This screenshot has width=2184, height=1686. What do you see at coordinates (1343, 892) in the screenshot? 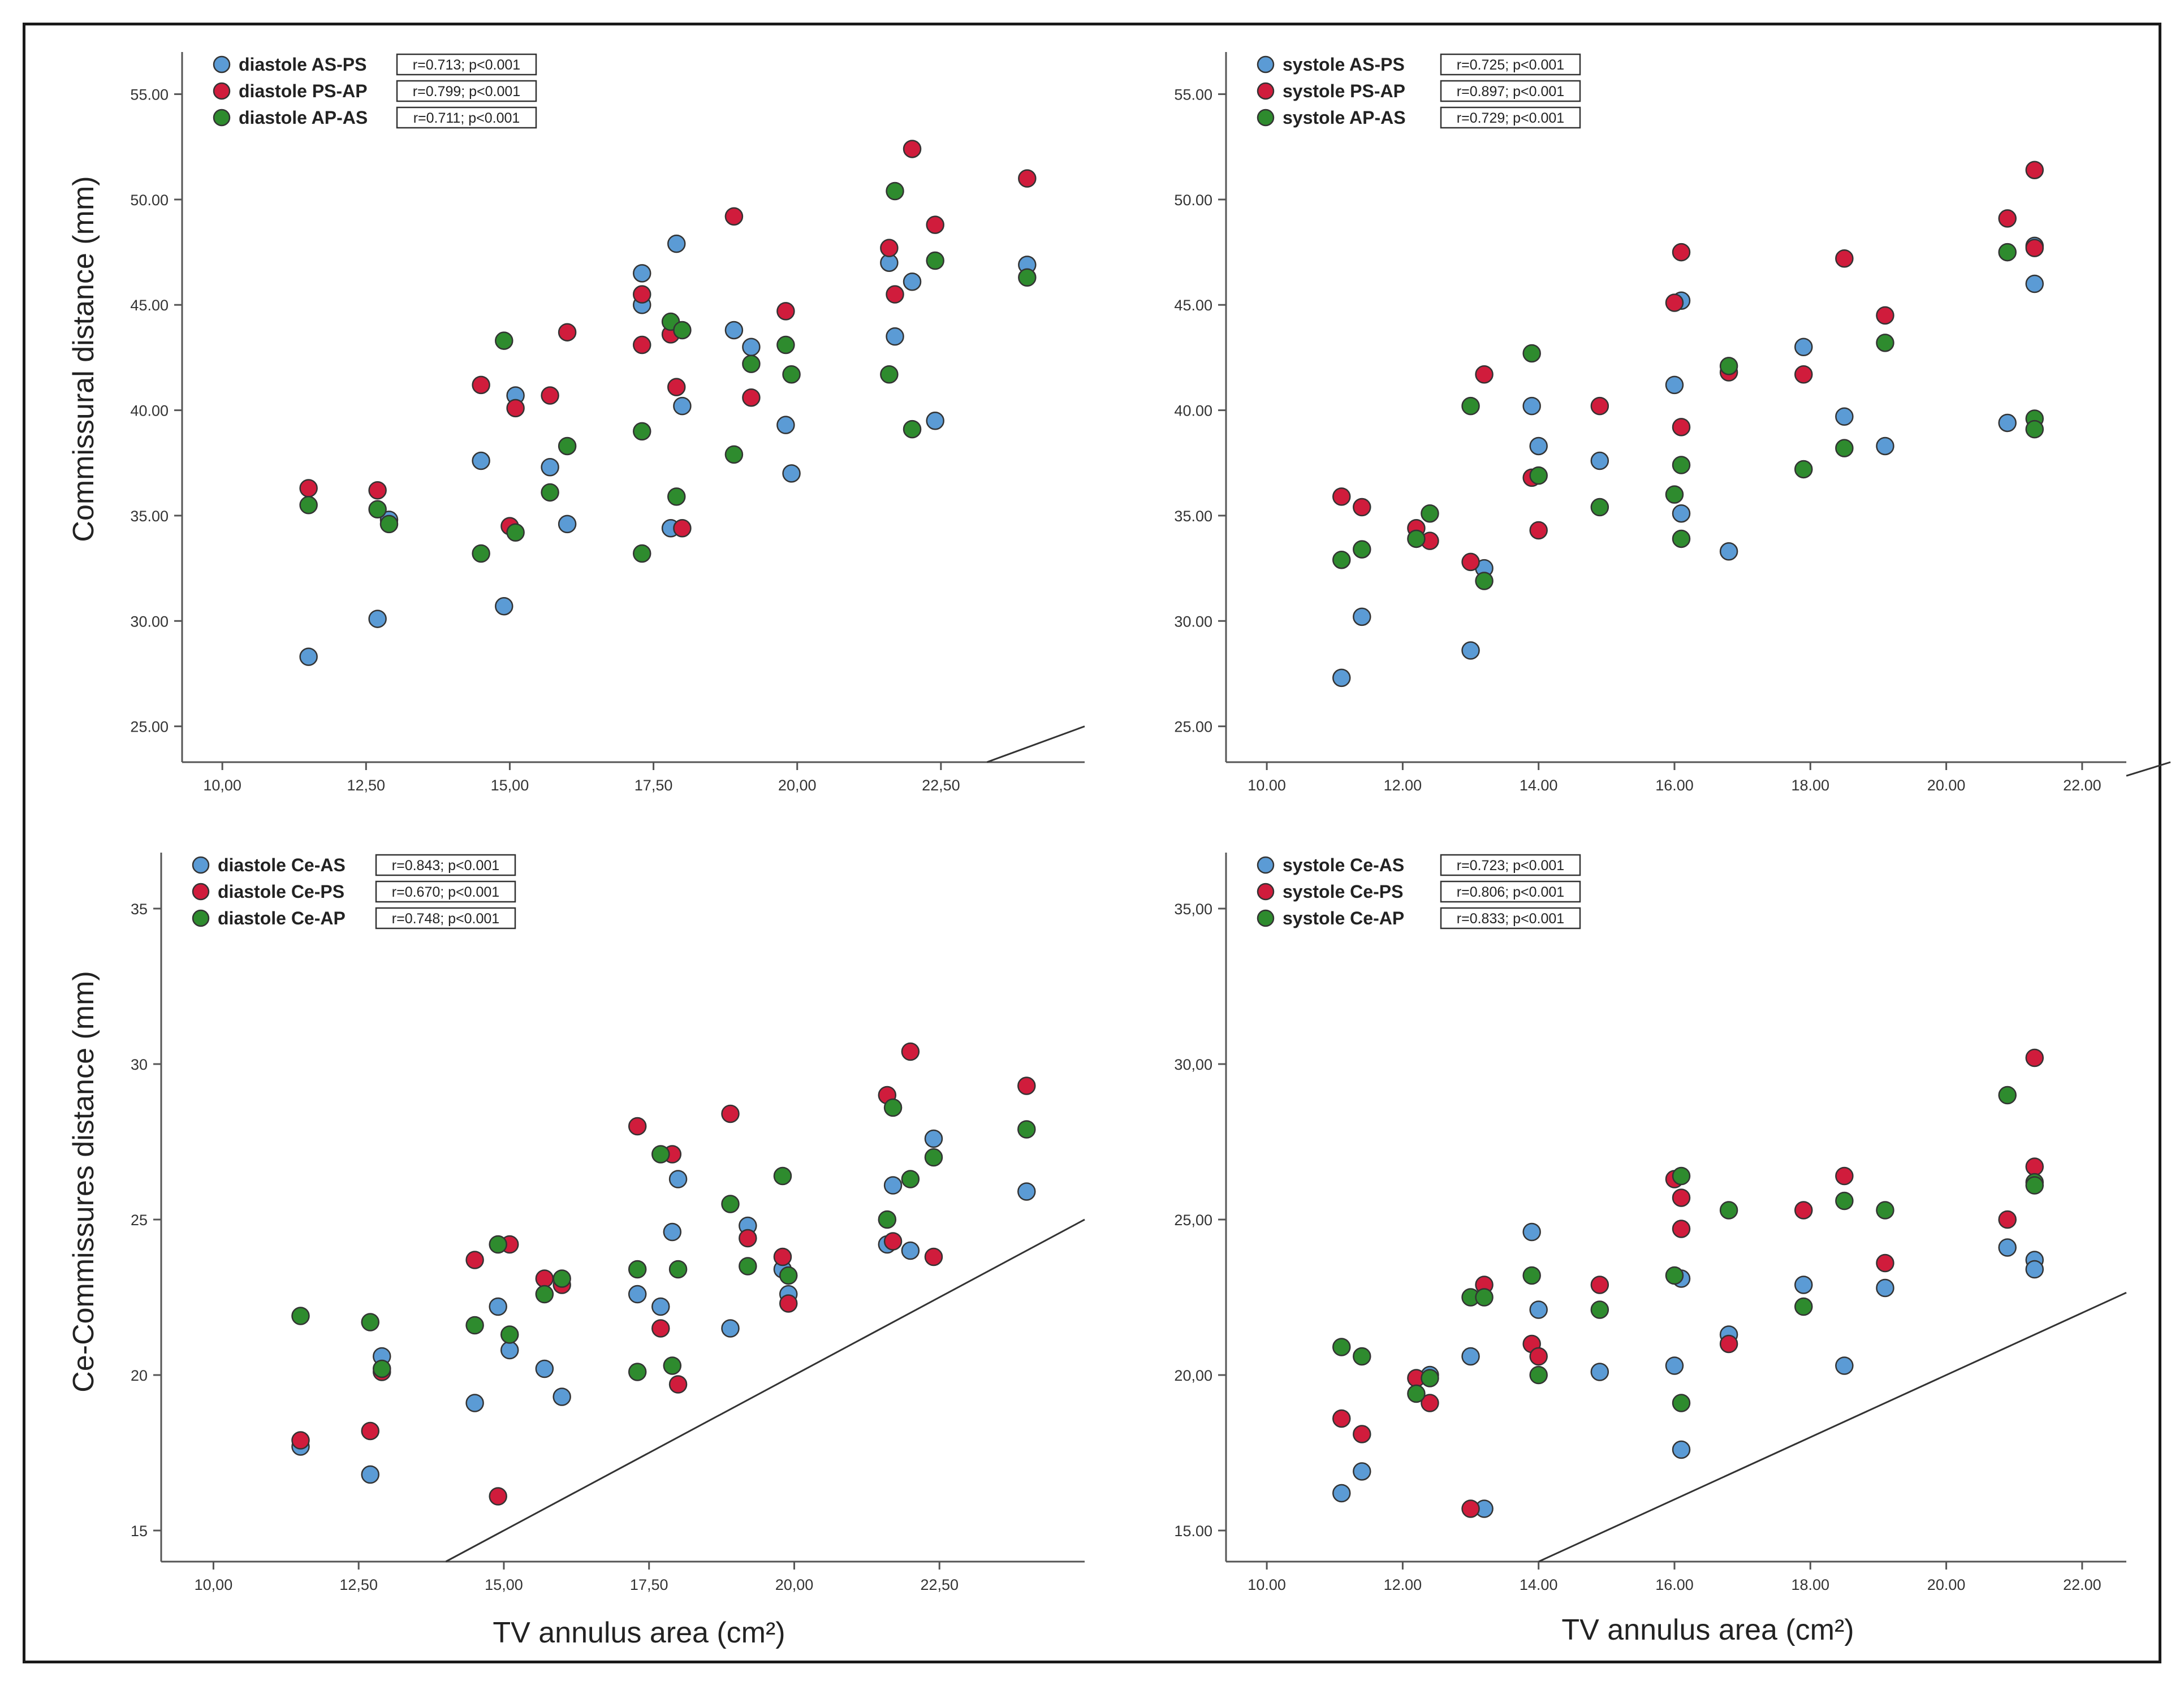
I see `legend-label: systole Ce-PS` at bounding box center [1343, 892].